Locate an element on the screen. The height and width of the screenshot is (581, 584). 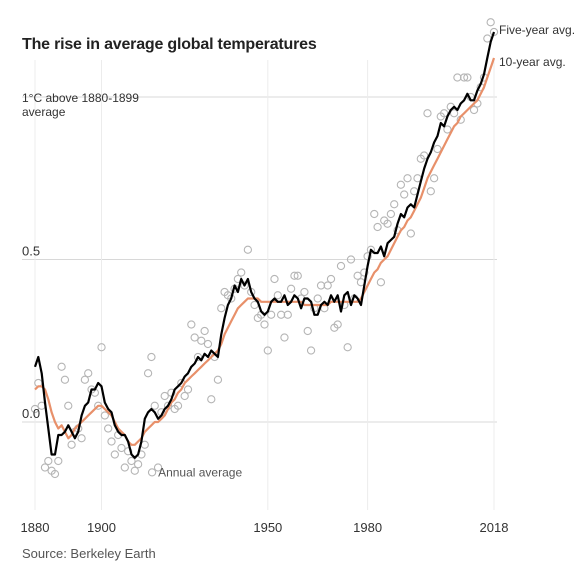
y-tick-label-line2: average is located at coordinates (44, 112).